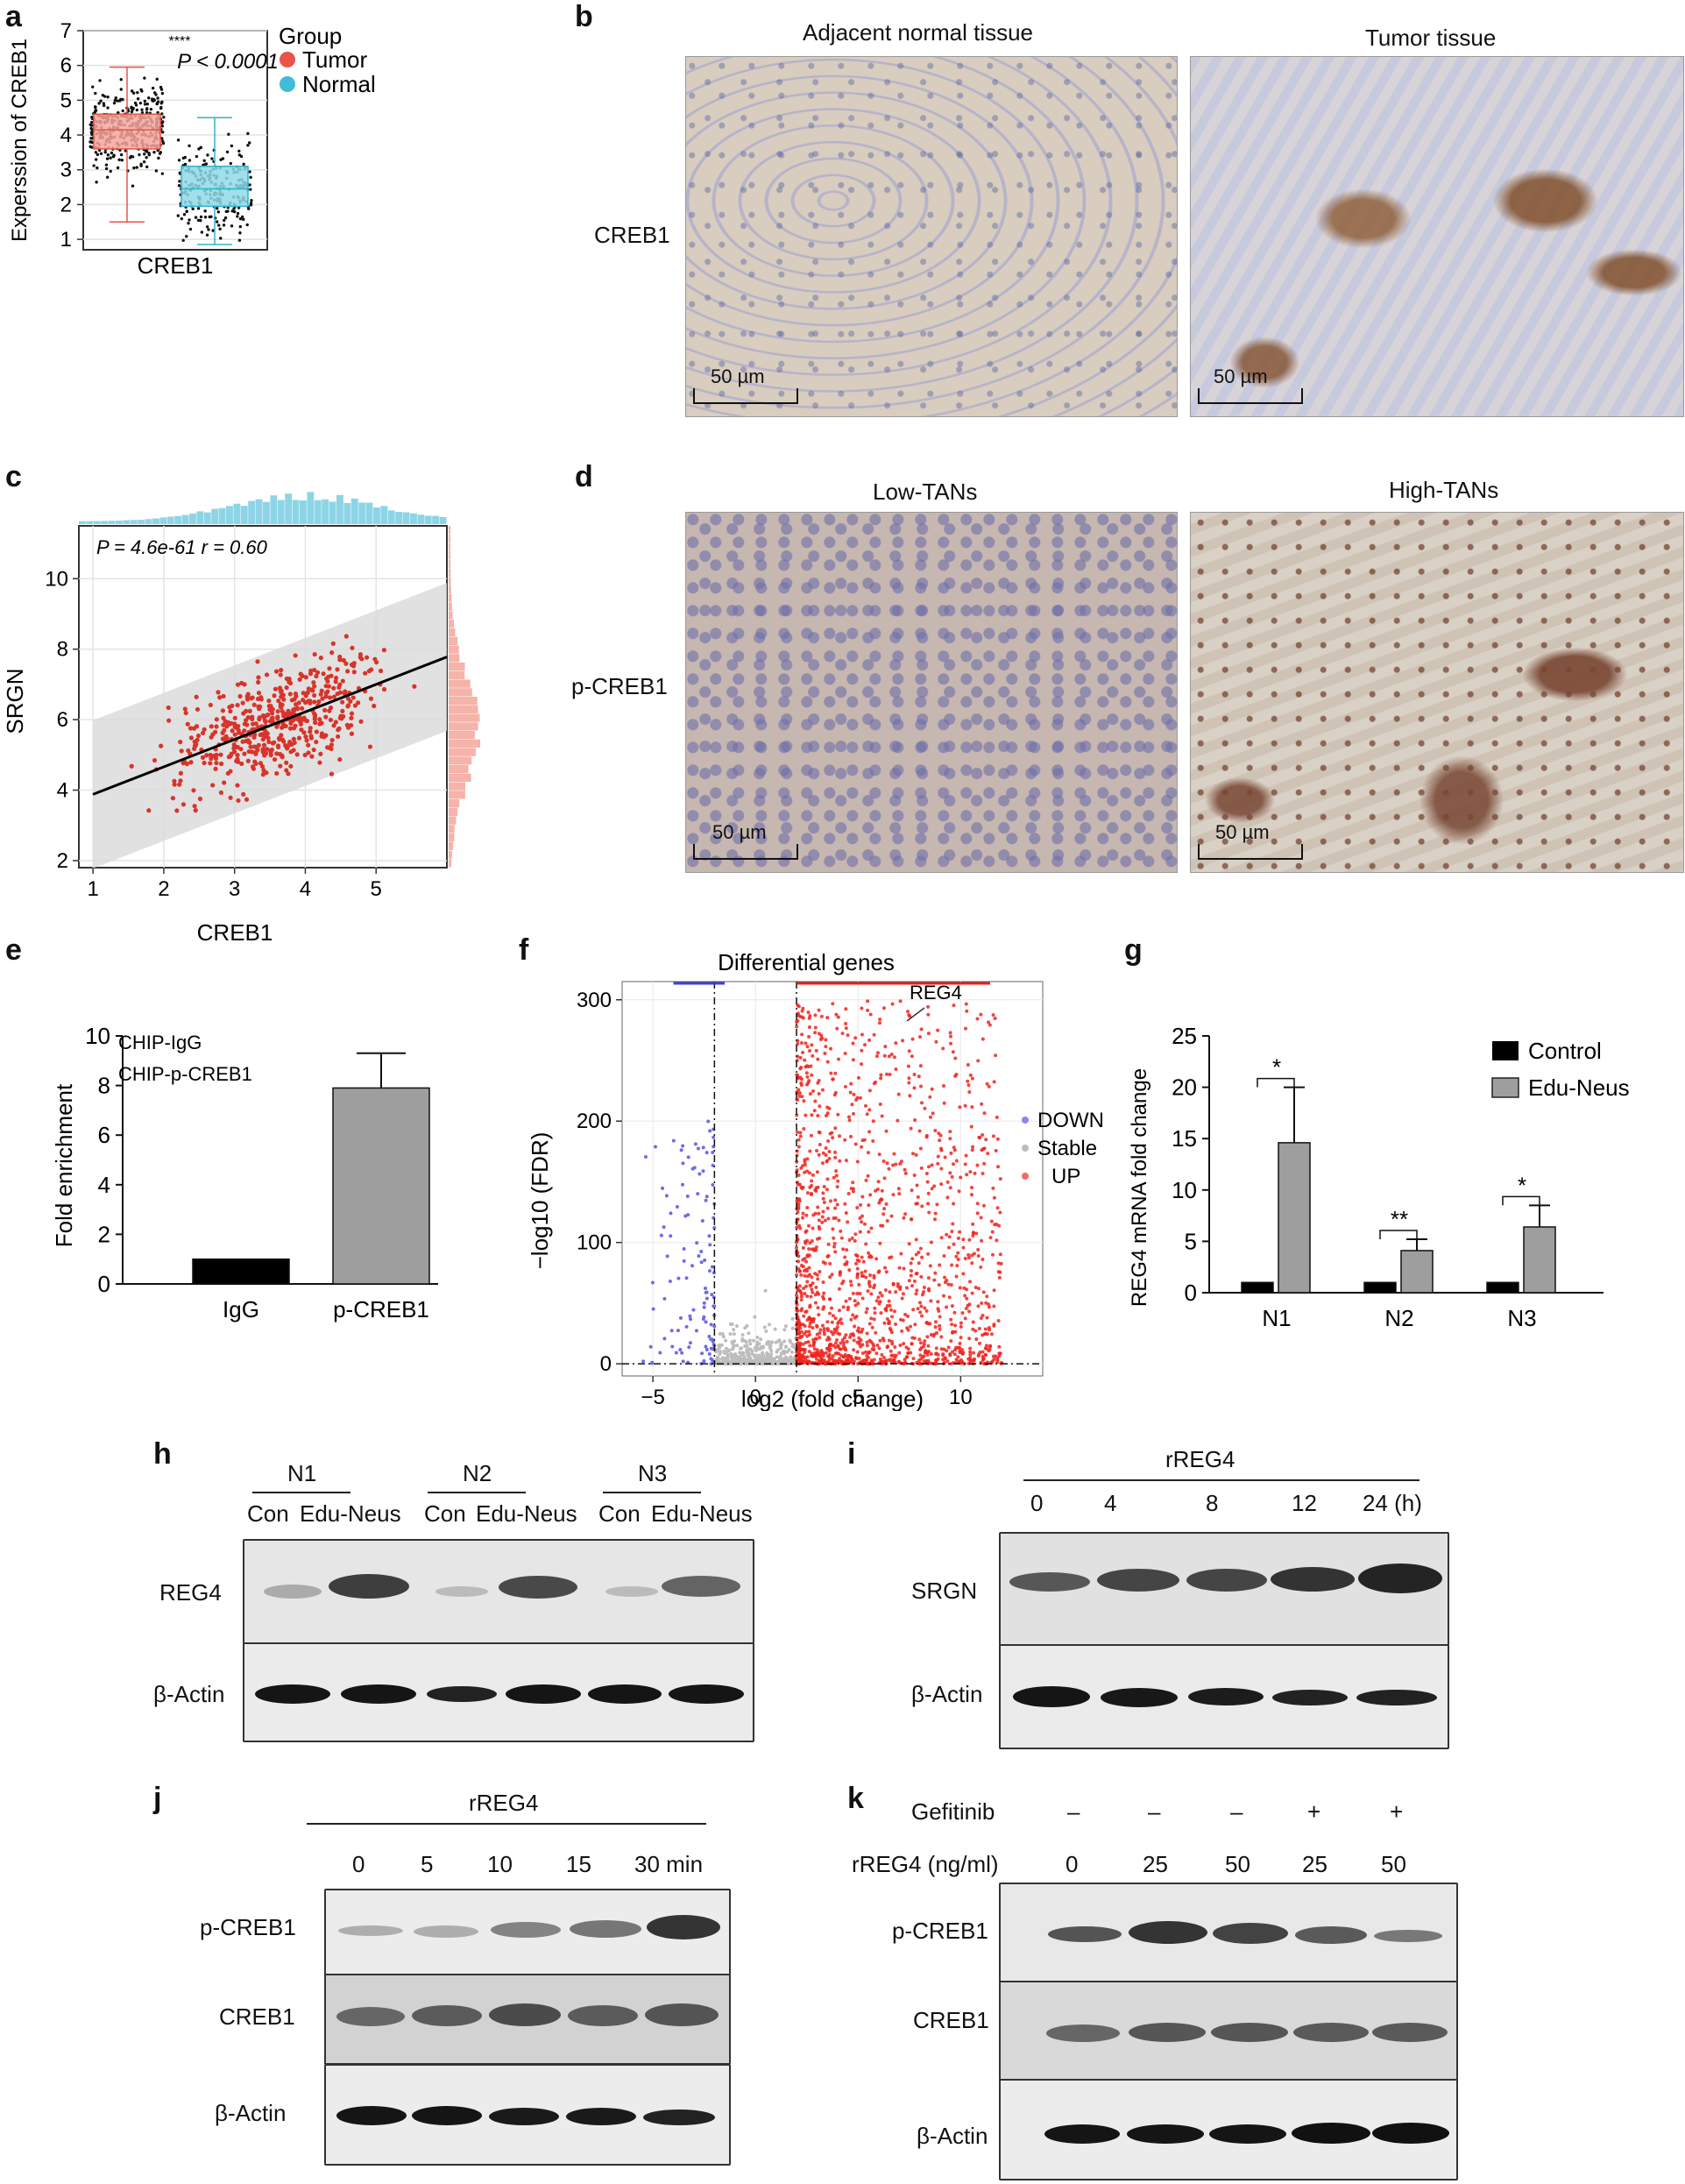 This screenshot has height=2184, width=1685. Describe the element at coordinates (619, 1513) in the screenshot. I see `h-lane-5: Con` at that location.